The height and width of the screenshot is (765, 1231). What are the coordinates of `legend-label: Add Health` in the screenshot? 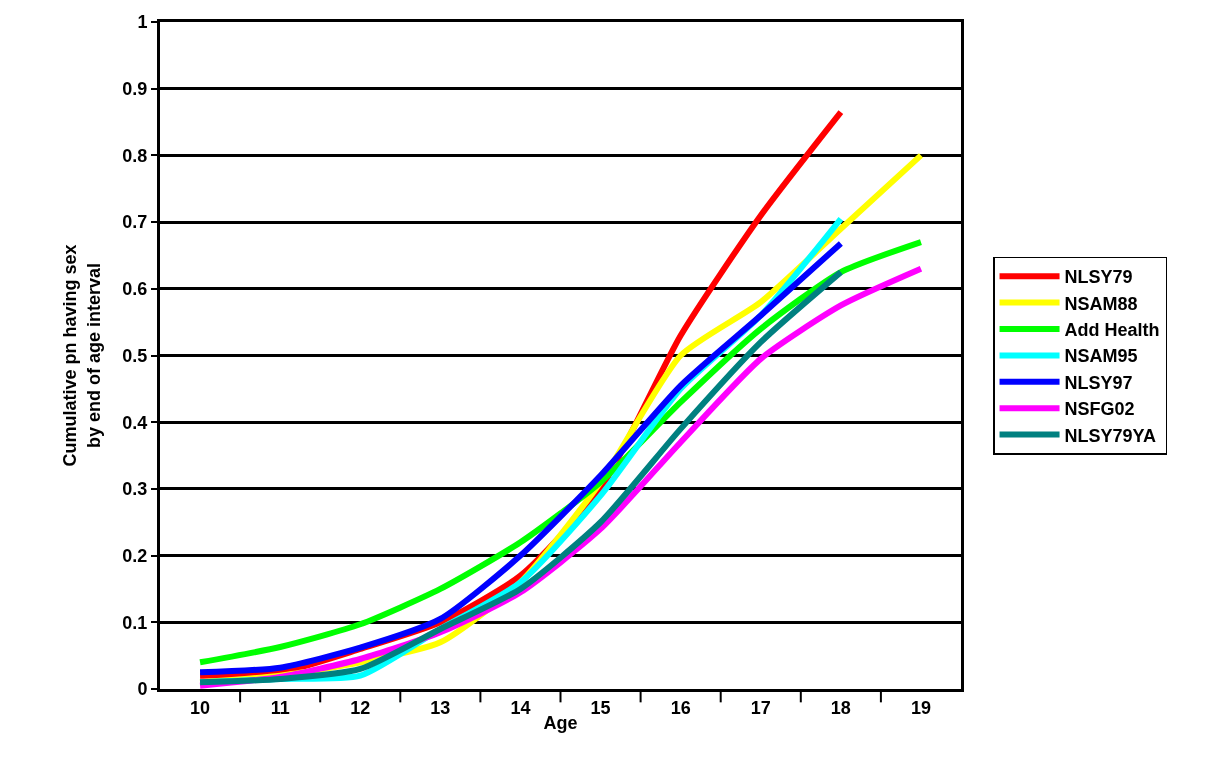 It's located at (1112, 330).